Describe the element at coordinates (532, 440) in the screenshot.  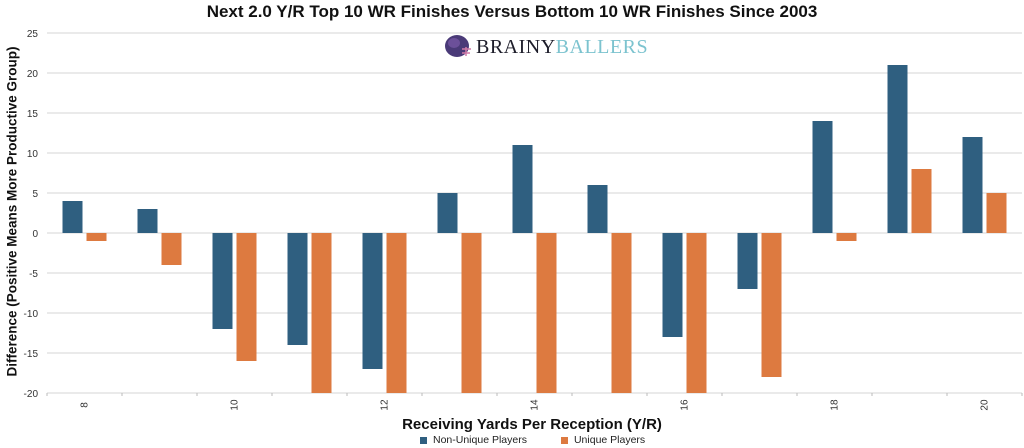
I see `legend: Non-Unique Players Unique Players` at that location.